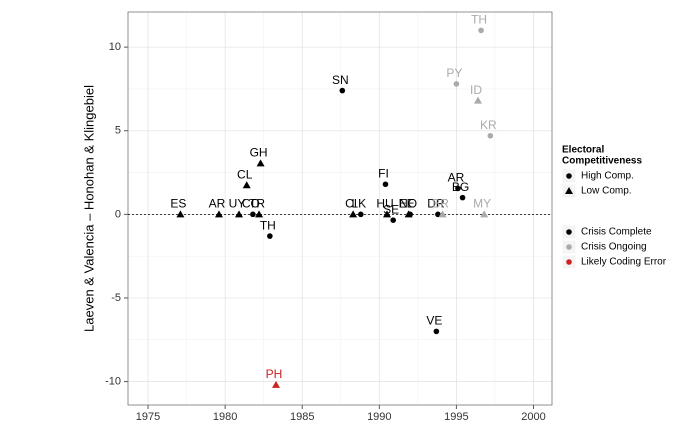 This screenshot has width=687, height=433. What do you see at coordinates (118, 131) in the screenshot?
I see `y-tick-label: 5` at bounding box center [118, 131].